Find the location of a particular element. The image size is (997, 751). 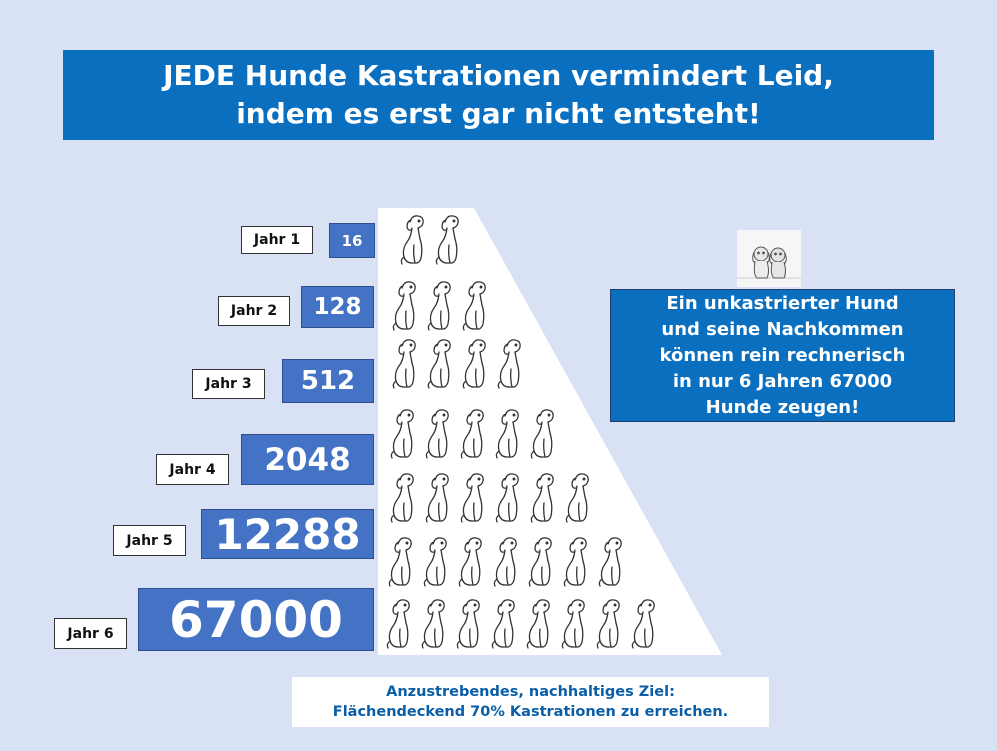

info-line-2: und seine Nachkommen is located at coordinates (782, 329).